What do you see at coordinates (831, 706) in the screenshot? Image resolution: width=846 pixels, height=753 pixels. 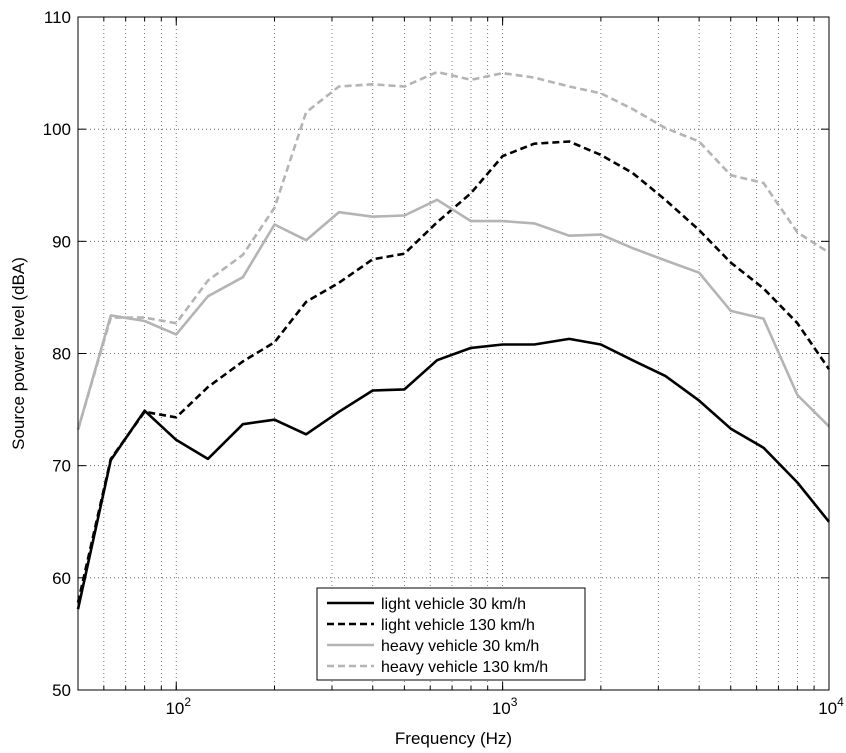 I see `x-tick-label: 10⁴` at bounding box center [831, 706].